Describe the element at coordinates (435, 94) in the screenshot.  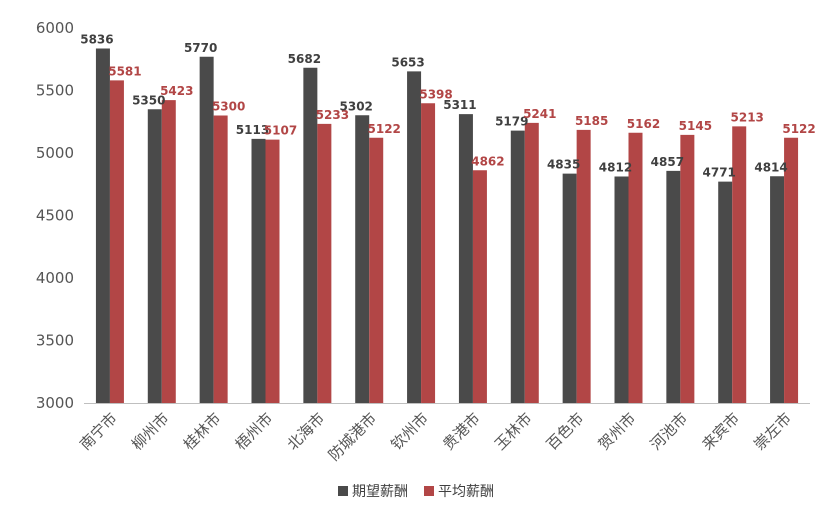
I see `data-label-average-salary: 5398` at that location.